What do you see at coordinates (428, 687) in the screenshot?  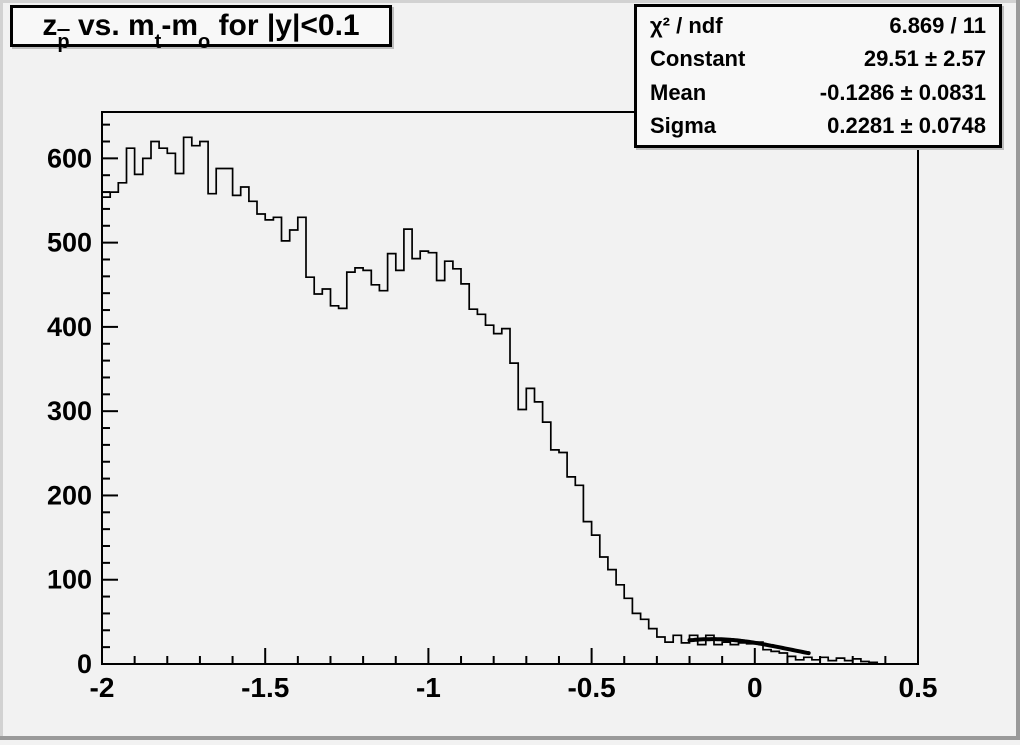 I see `x-axis-label: -1` at bounding box center [428, 687].